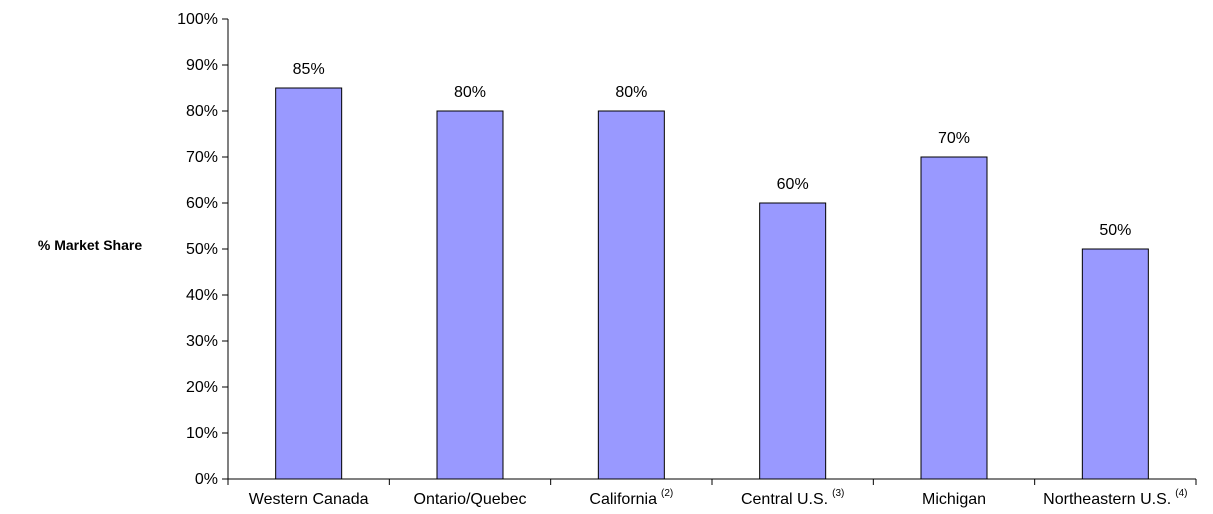 This screenshot has width=1213, height=514. I want to click on y-axis: 0% 10% 20% 30% 40% 50% 60% 70% 80% 90% 100%, so click(203, 249).